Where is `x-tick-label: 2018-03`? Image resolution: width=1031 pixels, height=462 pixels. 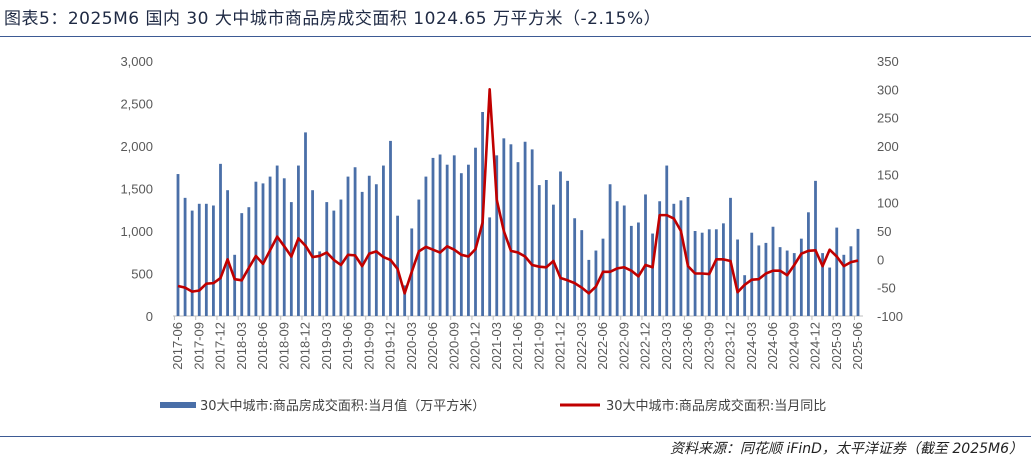
x-tick-label: 2018-03 is located at coordinates (241, 346).